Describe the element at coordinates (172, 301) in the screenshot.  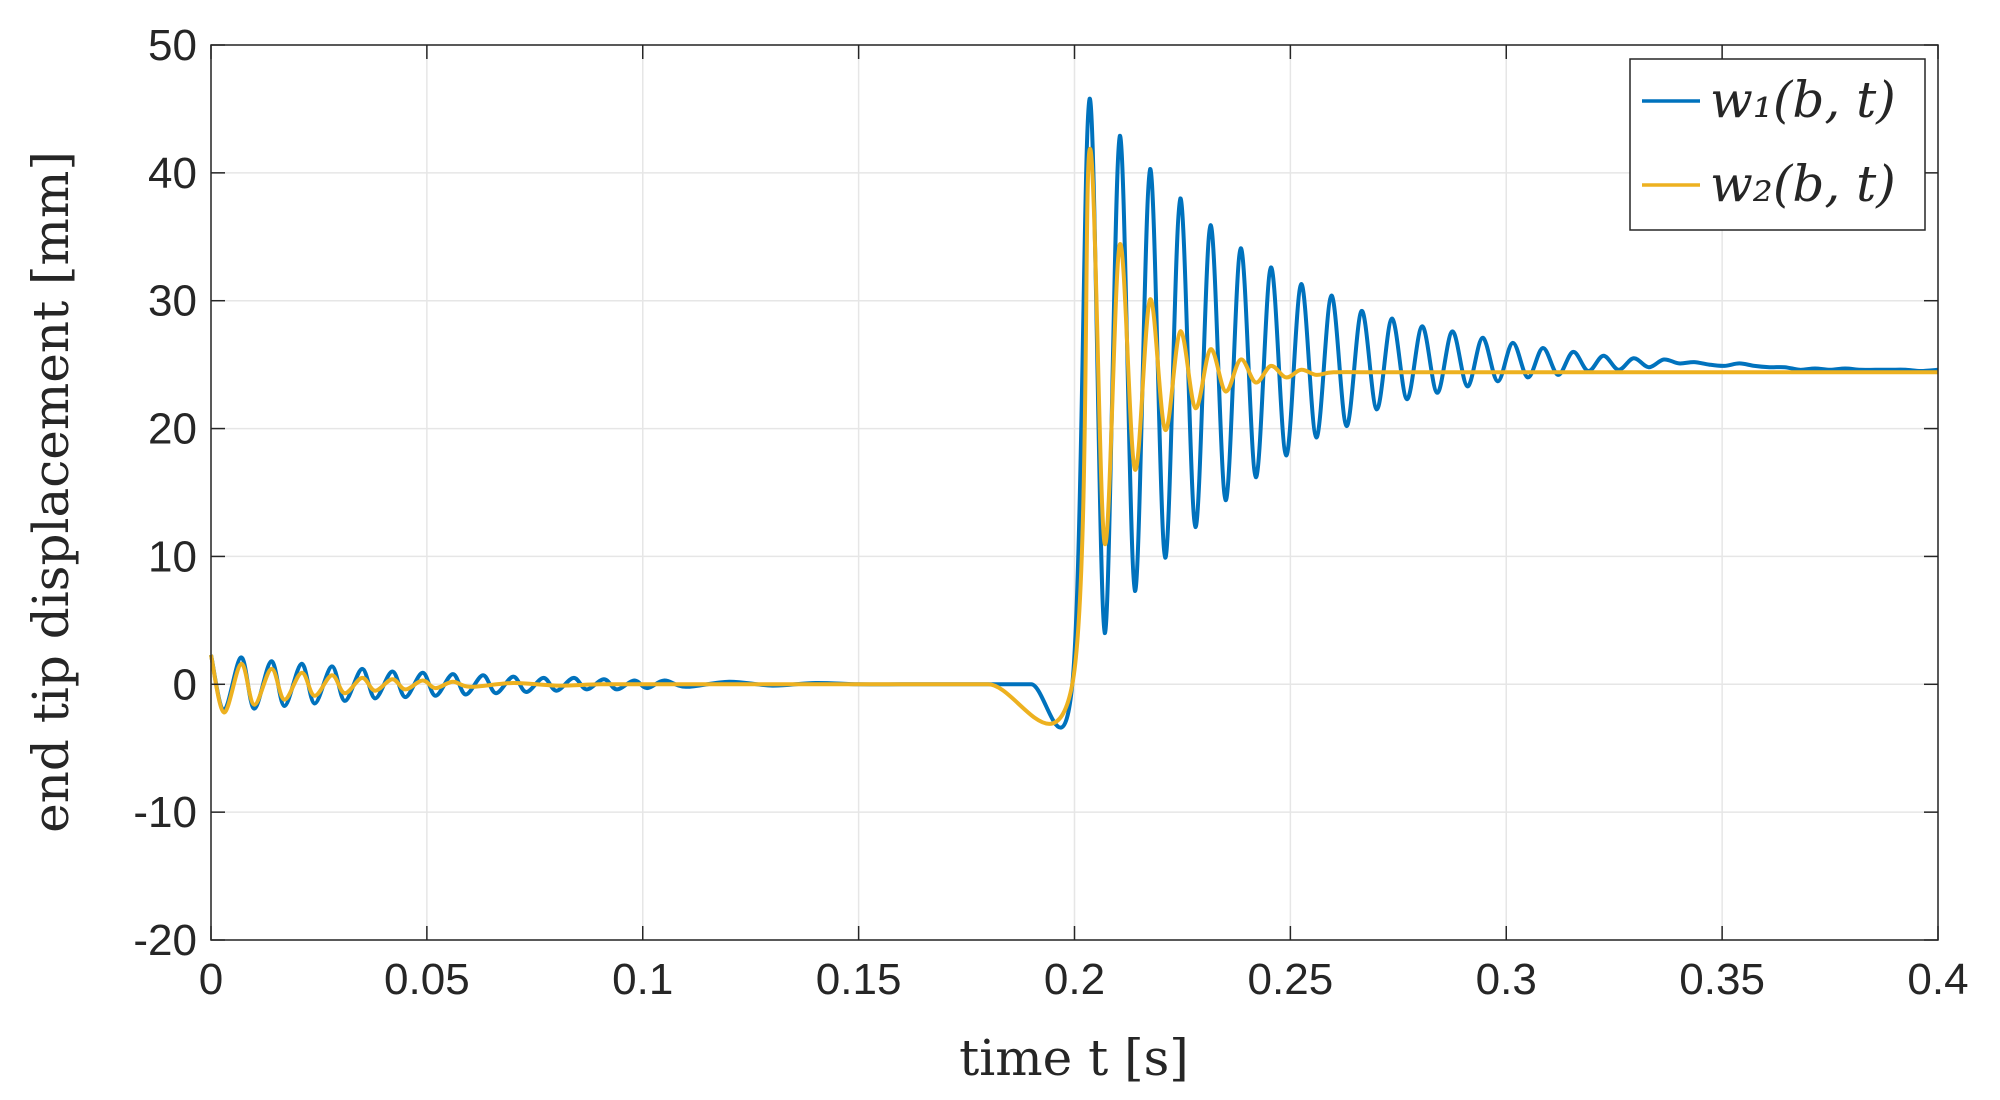
I see `y-tick-label: 30` at that location.